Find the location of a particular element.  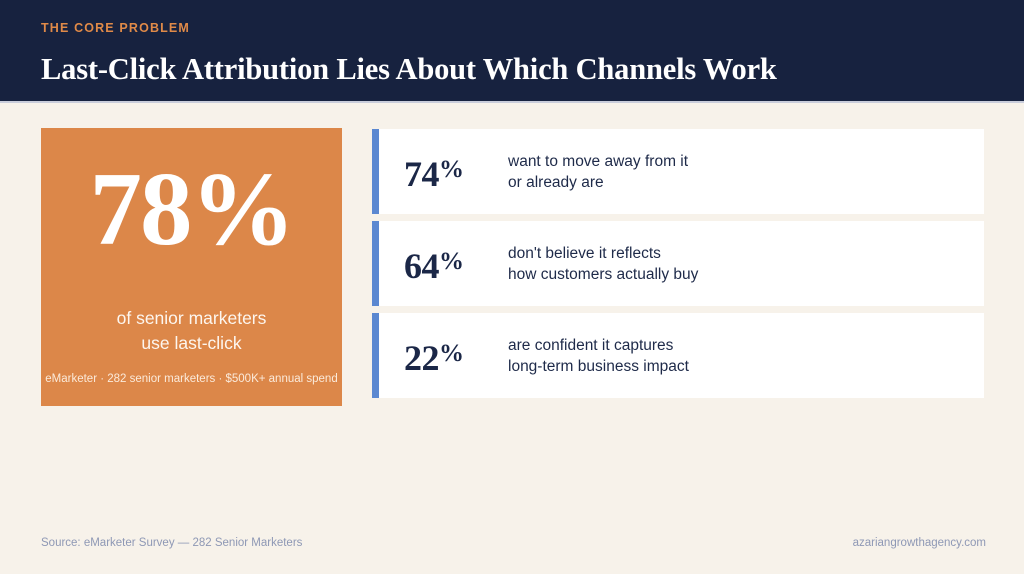

stat-number: 64 is located at coordinates (422, 265).